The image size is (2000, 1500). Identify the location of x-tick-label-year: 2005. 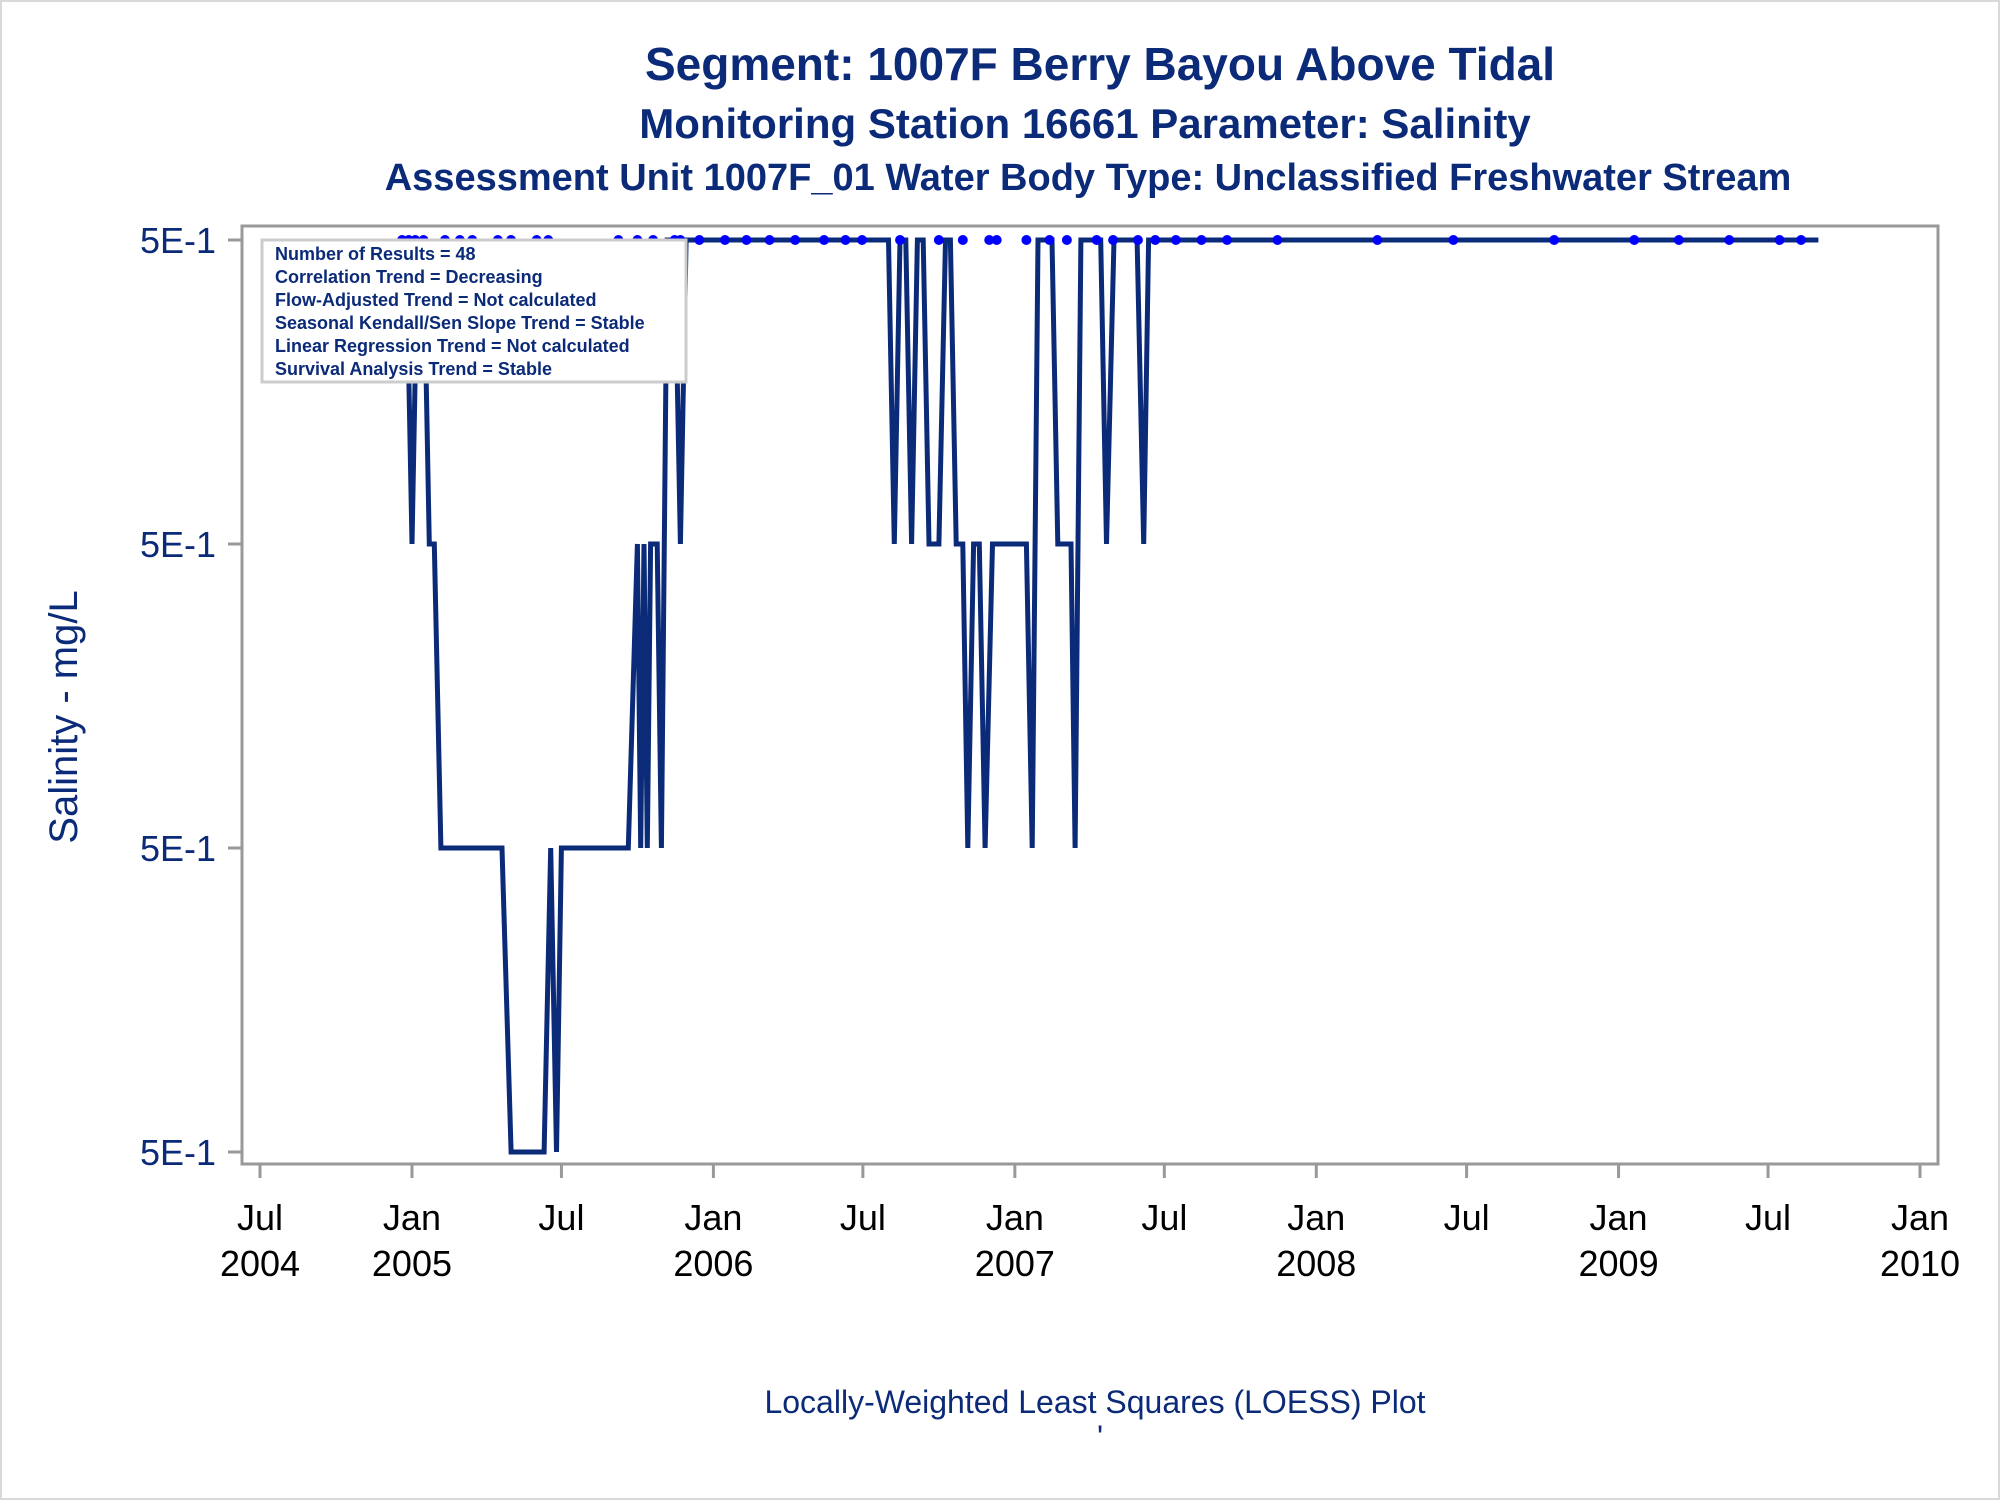
(412, 1263).